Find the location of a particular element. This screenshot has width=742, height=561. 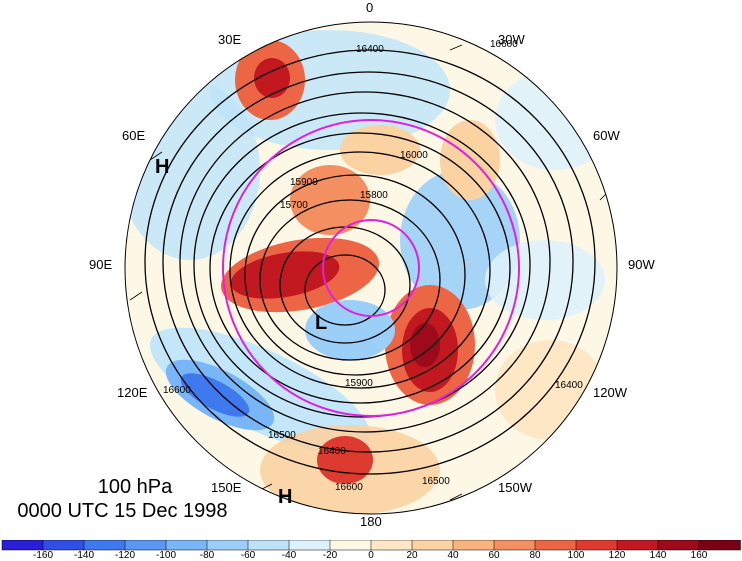

lon-label-30e: 30E is located at coordinates (230, 39).